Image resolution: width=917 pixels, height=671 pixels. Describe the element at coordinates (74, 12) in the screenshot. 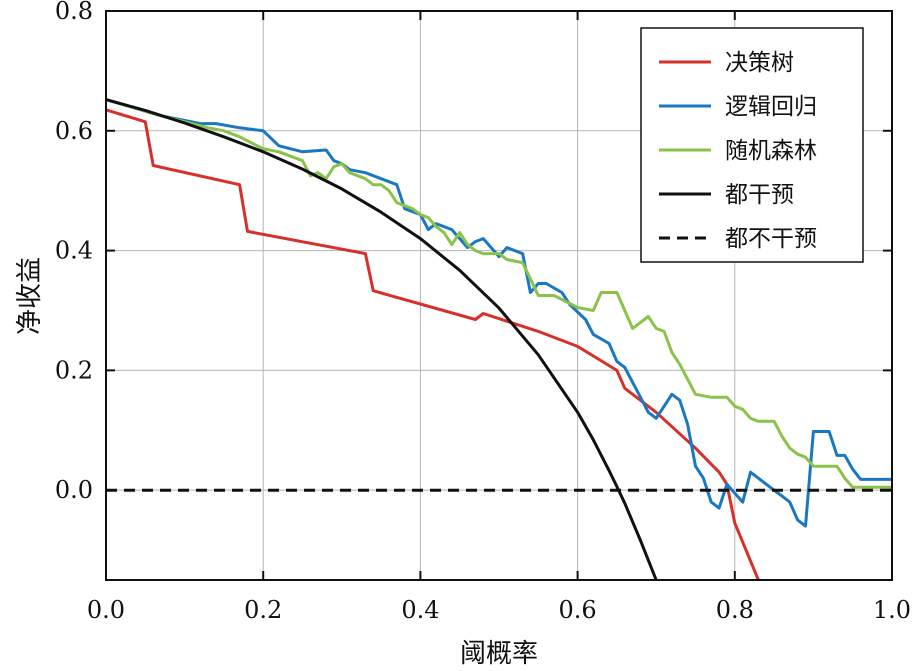

I see `y-tick-label: 0.8` at that location.